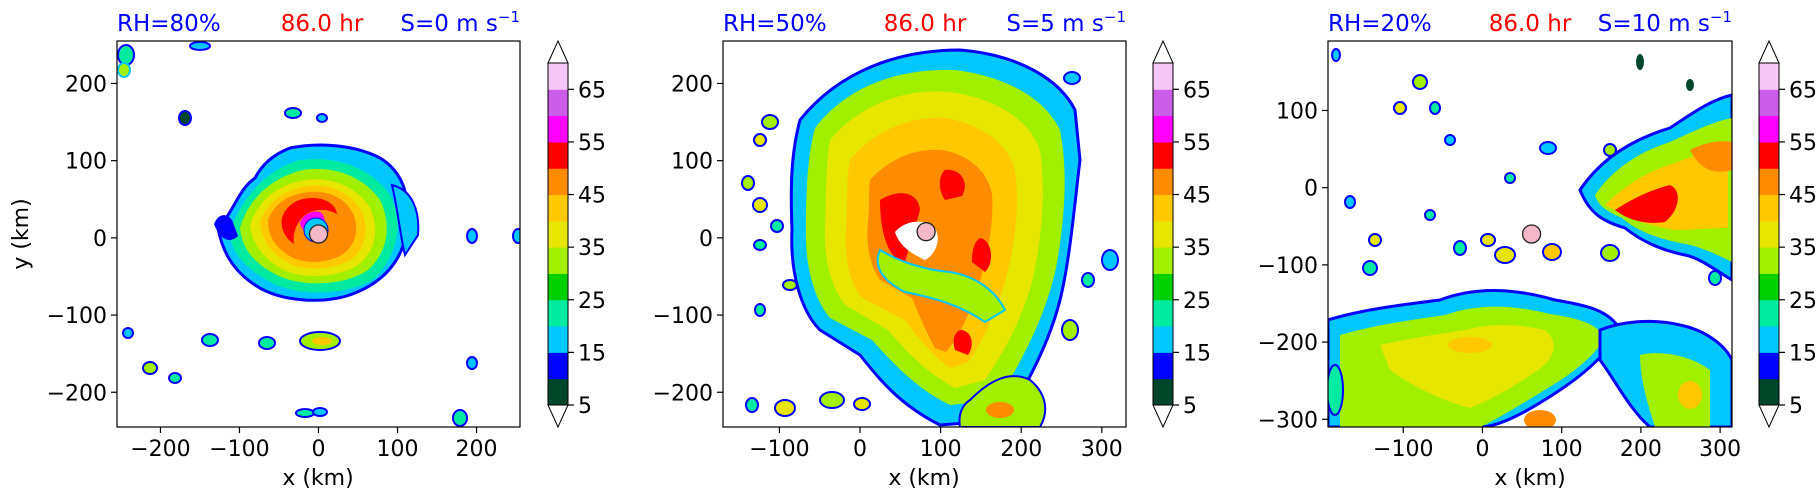 This screenshot has height=498, width=1816. Describe the element at coordinates (169, 24) in the screenshot. I see `panel-1-title-left: RH=80%` at that location.